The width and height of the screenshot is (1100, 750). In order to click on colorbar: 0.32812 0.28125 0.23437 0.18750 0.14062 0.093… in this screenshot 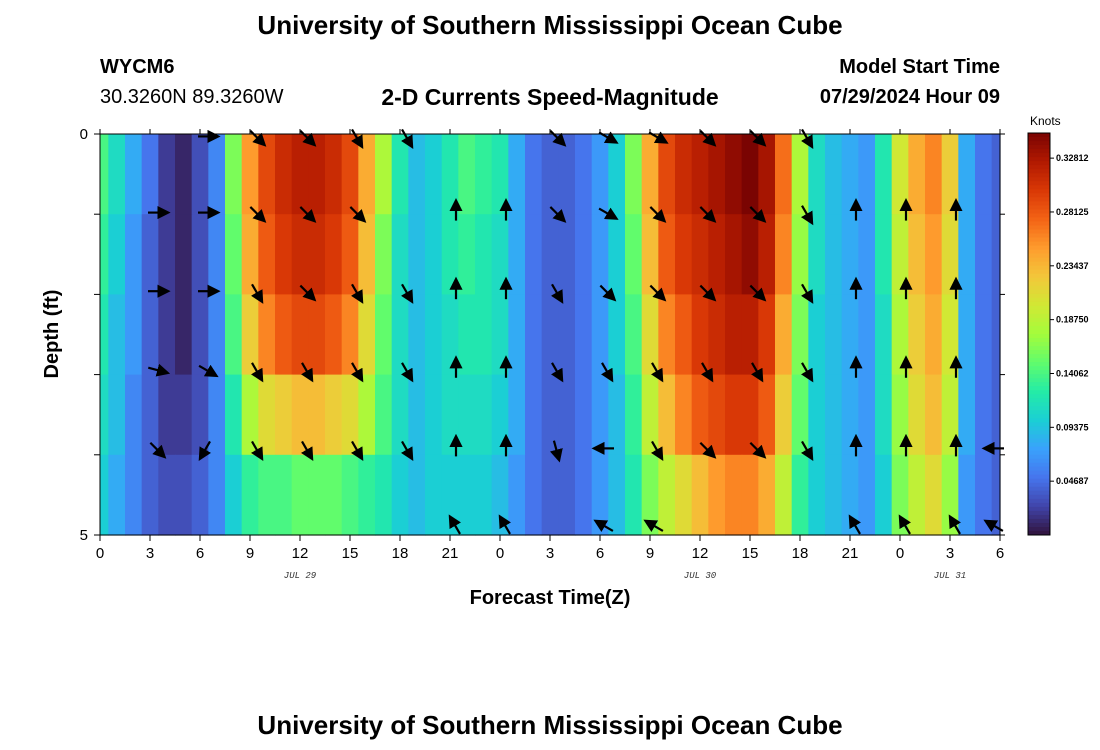, I will do `click(1058, 334)`.